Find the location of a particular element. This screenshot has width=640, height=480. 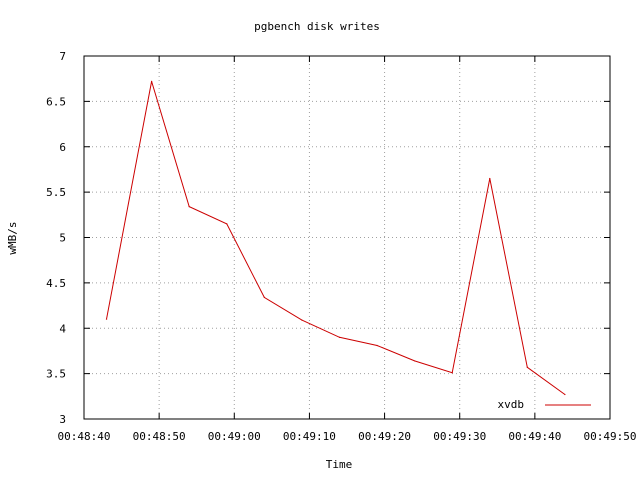

x-tick-label: 00:49:20 is located at coordinates (384, 436).